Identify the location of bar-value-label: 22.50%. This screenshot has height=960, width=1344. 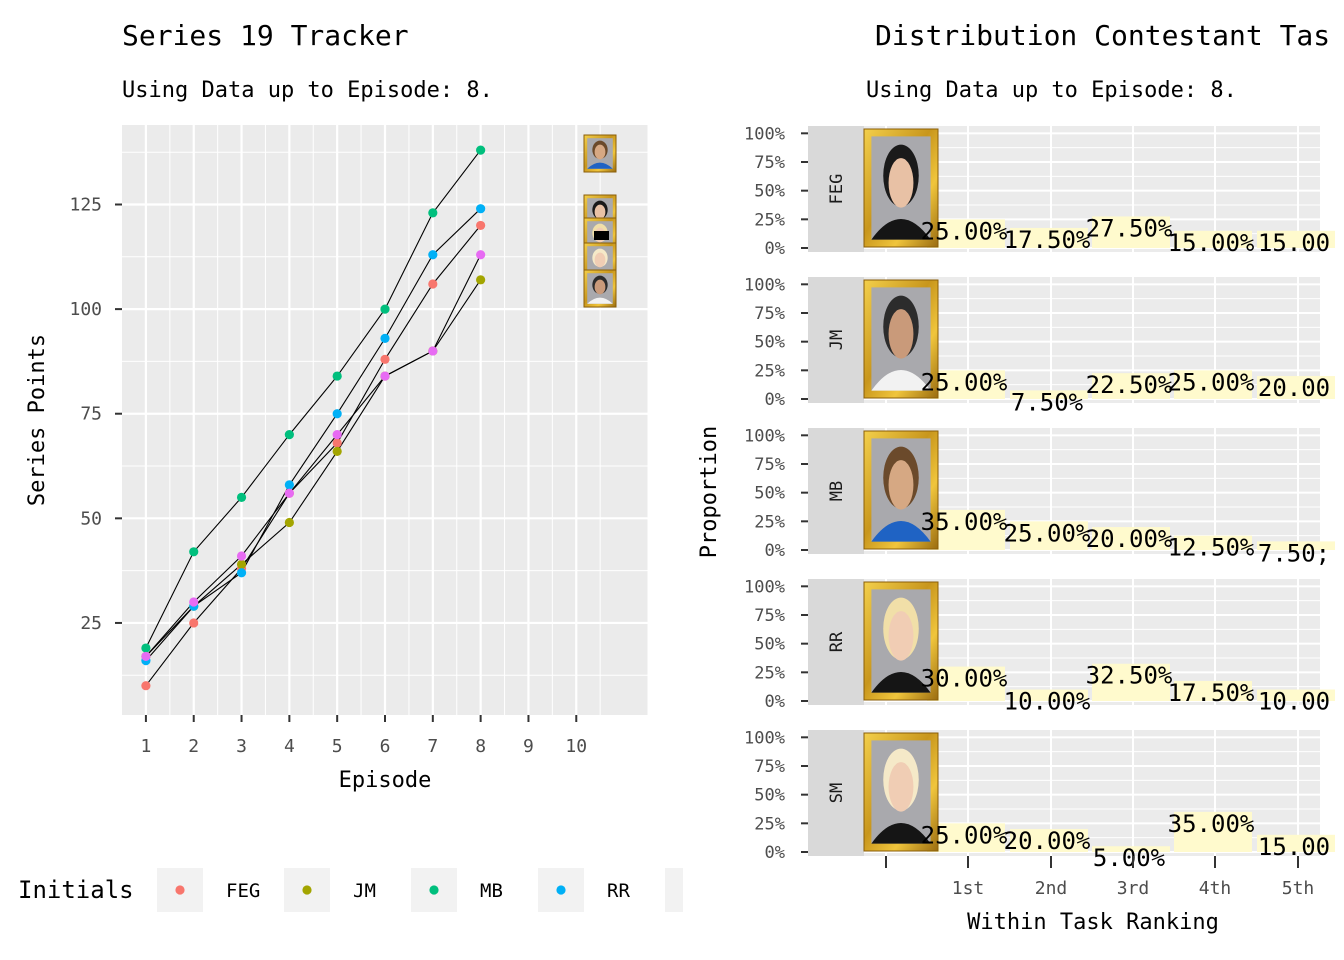
(1129, 385).